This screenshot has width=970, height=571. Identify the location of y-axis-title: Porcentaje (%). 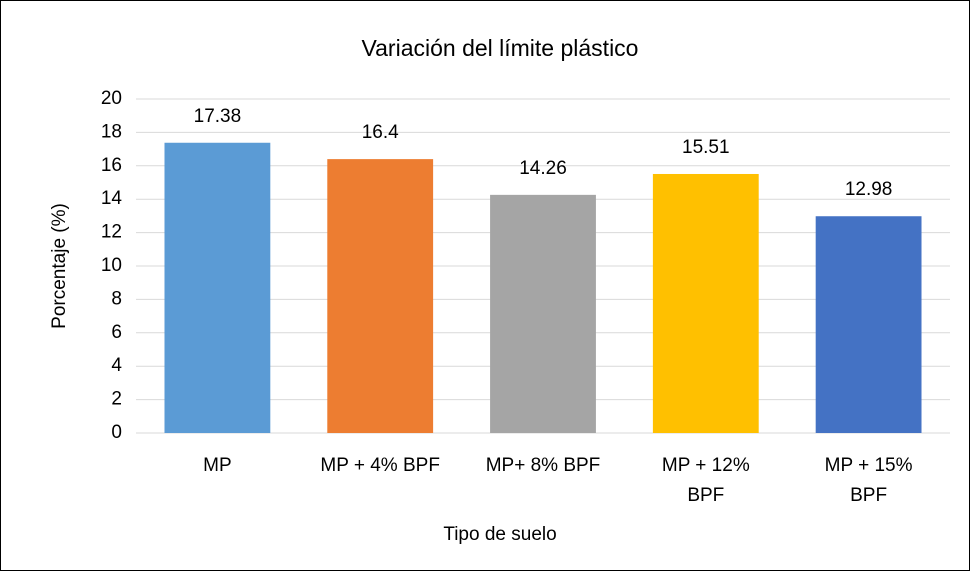
(59, 266).